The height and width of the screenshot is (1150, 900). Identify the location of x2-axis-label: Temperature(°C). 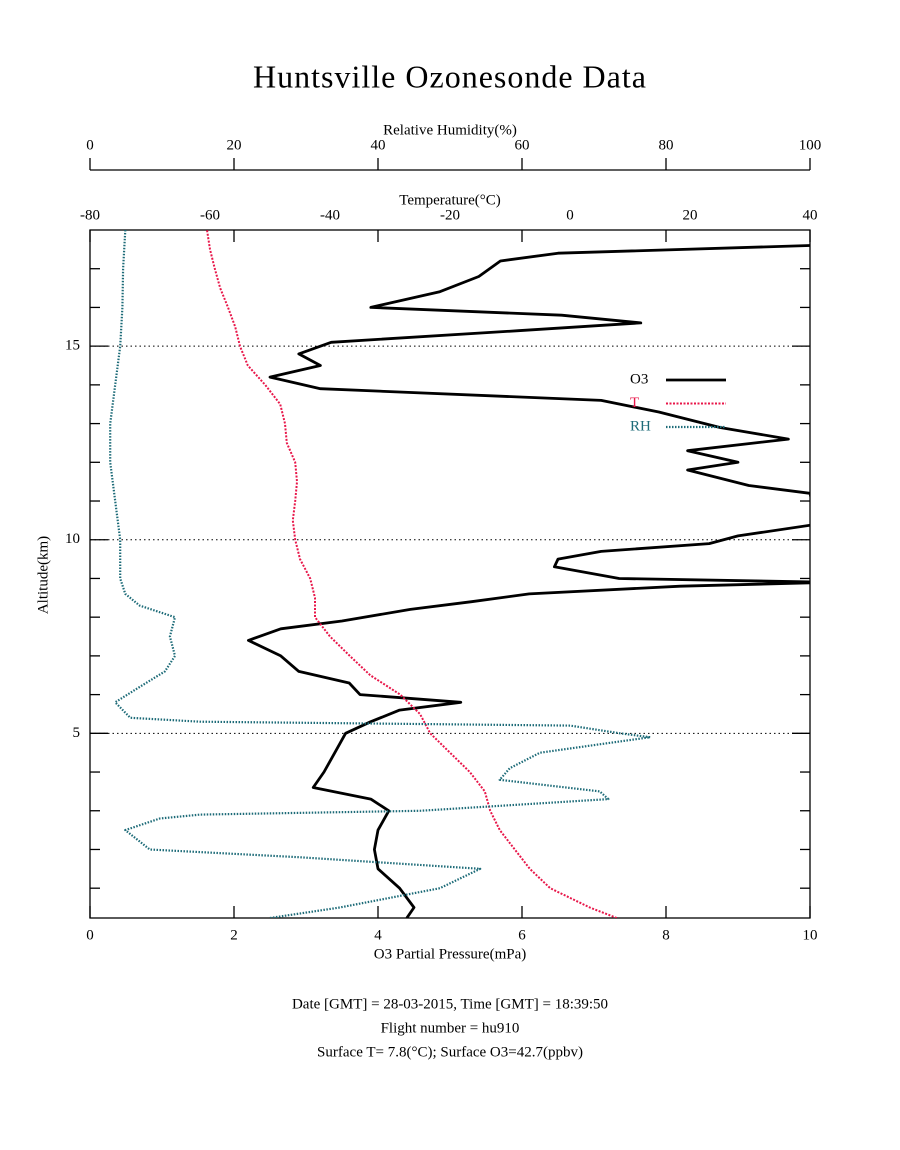
(450, 200).